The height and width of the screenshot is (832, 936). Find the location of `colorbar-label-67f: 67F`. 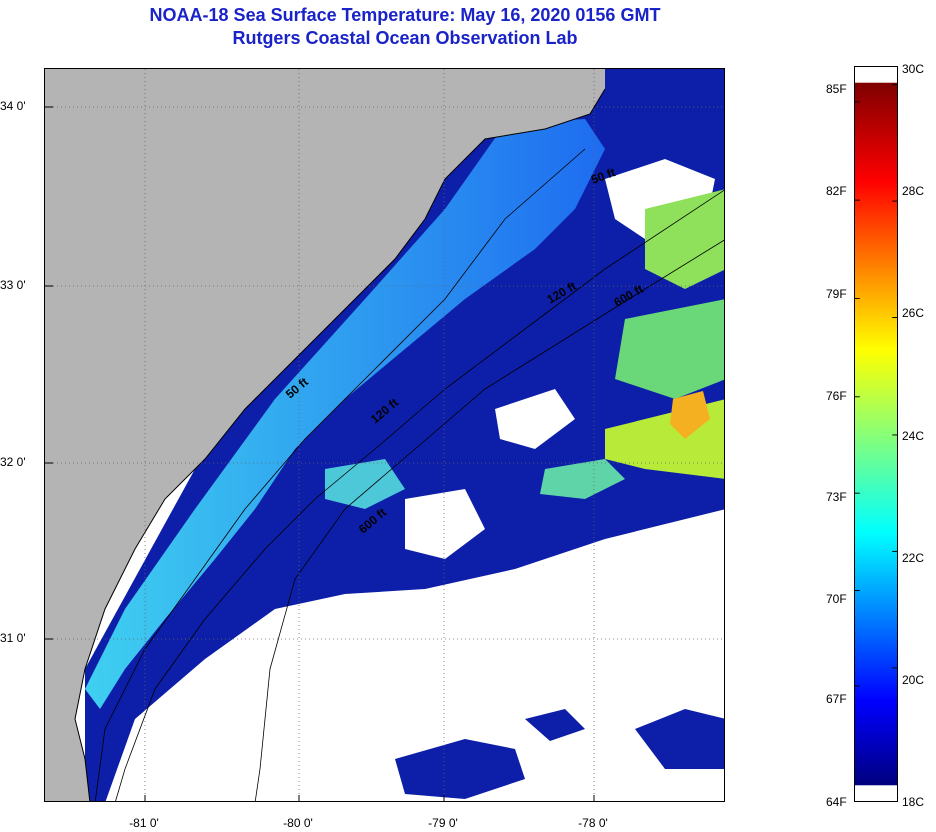

colorbar-label-67f: 67F is located at coordinates (836, 699).